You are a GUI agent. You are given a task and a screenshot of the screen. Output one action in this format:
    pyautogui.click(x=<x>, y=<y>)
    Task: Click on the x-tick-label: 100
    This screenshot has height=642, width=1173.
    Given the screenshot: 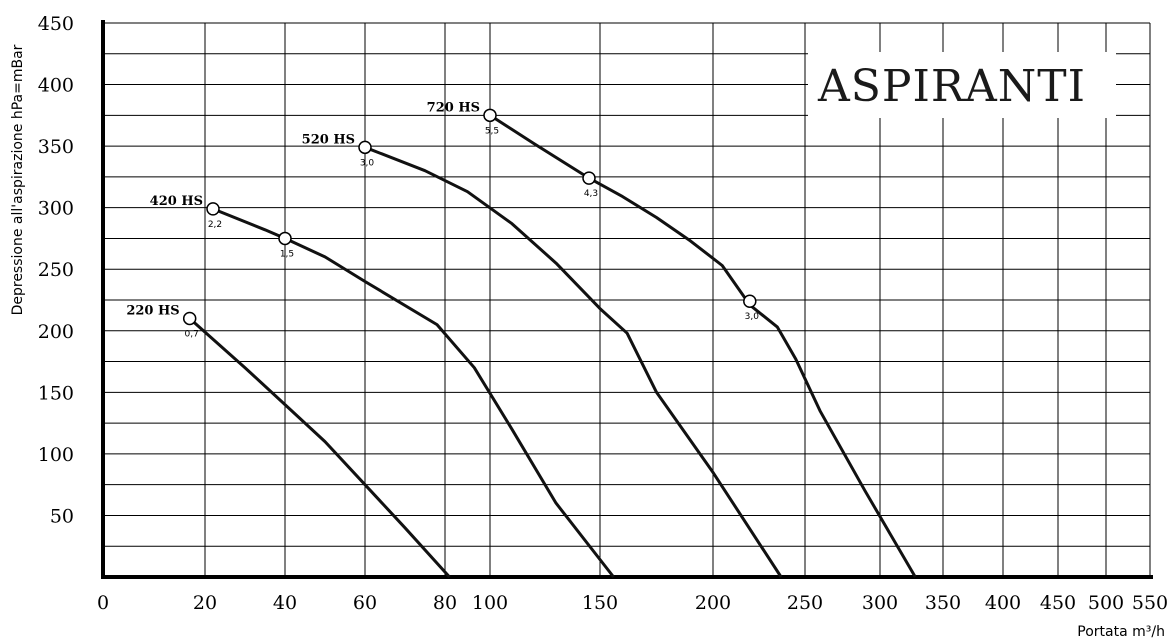 What is the action you would take?
    pyautogui.click(x=490, y=603)
    